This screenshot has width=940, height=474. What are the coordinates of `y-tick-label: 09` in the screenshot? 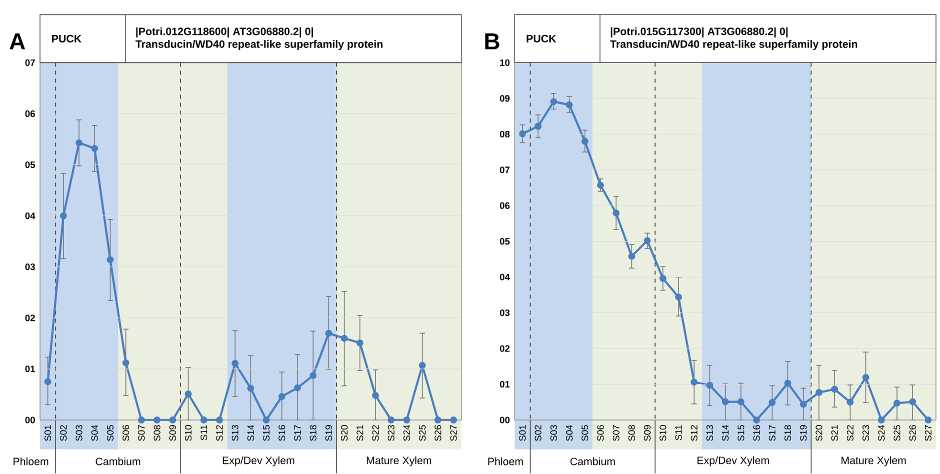 It's located at (505, 98).